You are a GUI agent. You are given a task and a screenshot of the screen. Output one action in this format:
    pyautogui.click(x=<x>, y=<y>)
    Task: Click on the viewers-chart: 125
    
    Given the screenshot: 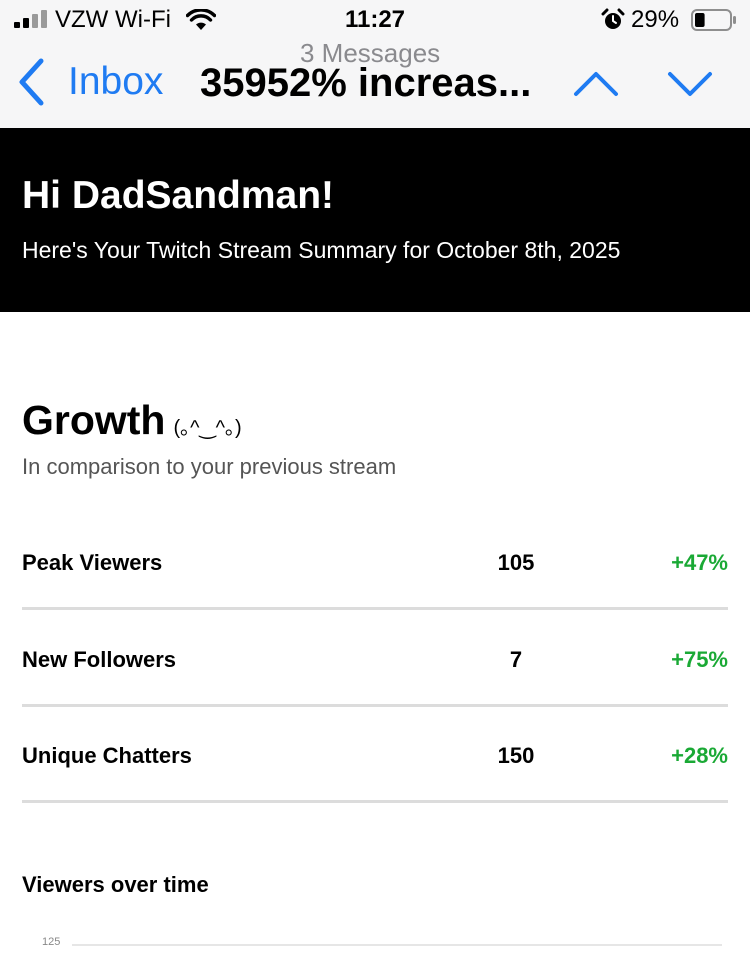 What is the action you would take?
    pyautogui.click(x=375, y=944)
    